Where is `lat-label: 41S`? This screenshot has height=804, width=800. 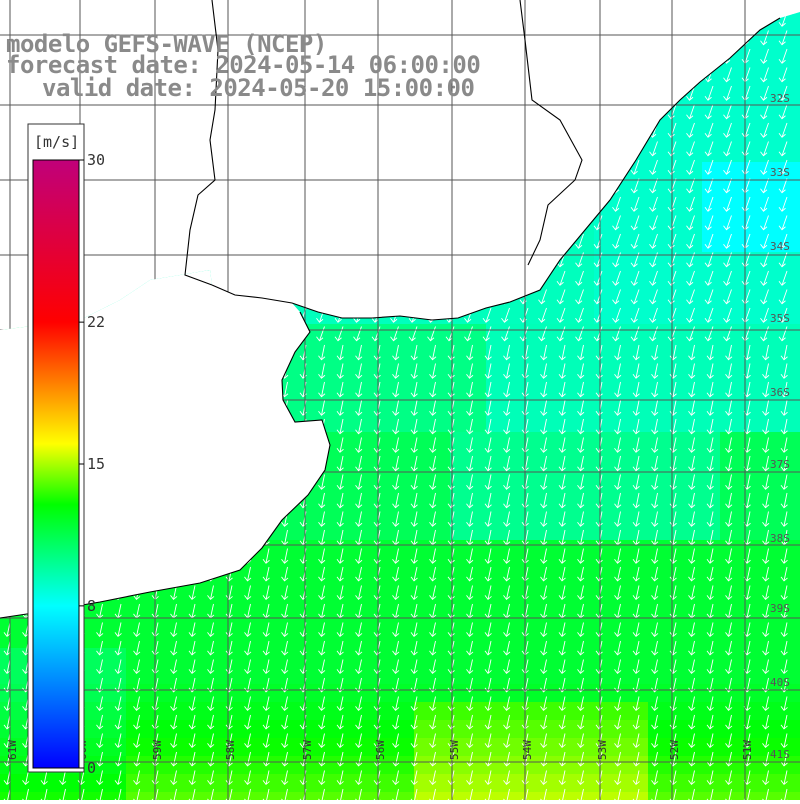 lat-label: 41S is located at coordinates (780, 754).